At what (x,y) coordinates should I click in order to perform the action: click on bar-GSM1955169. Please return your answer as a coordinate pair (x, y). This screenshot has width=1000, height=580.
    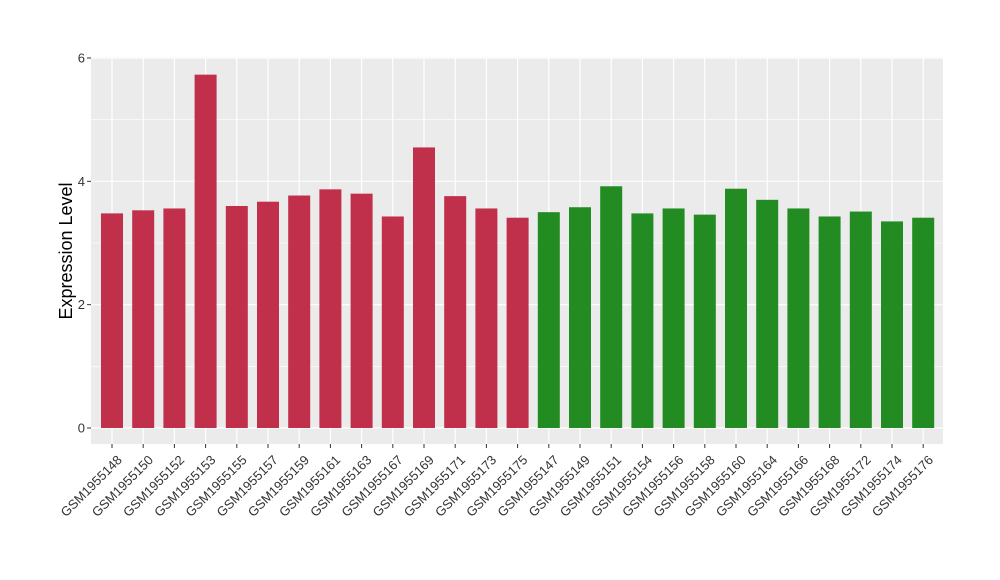
    Looking at the image, I should click on (424, 287).